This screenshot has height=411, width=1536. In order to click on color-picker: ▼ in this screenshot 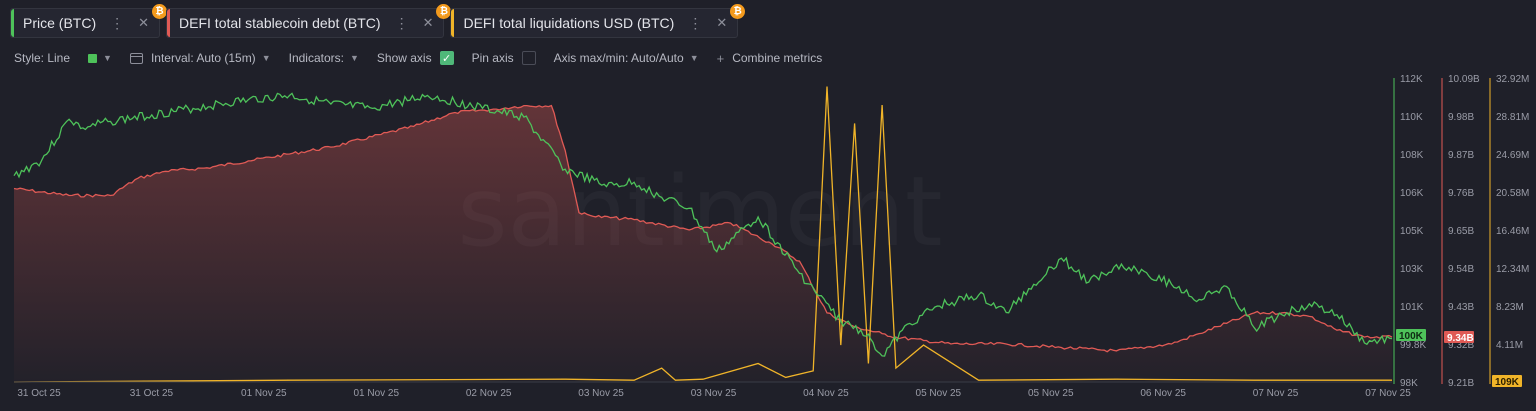, I will do `click(100, 58)`.